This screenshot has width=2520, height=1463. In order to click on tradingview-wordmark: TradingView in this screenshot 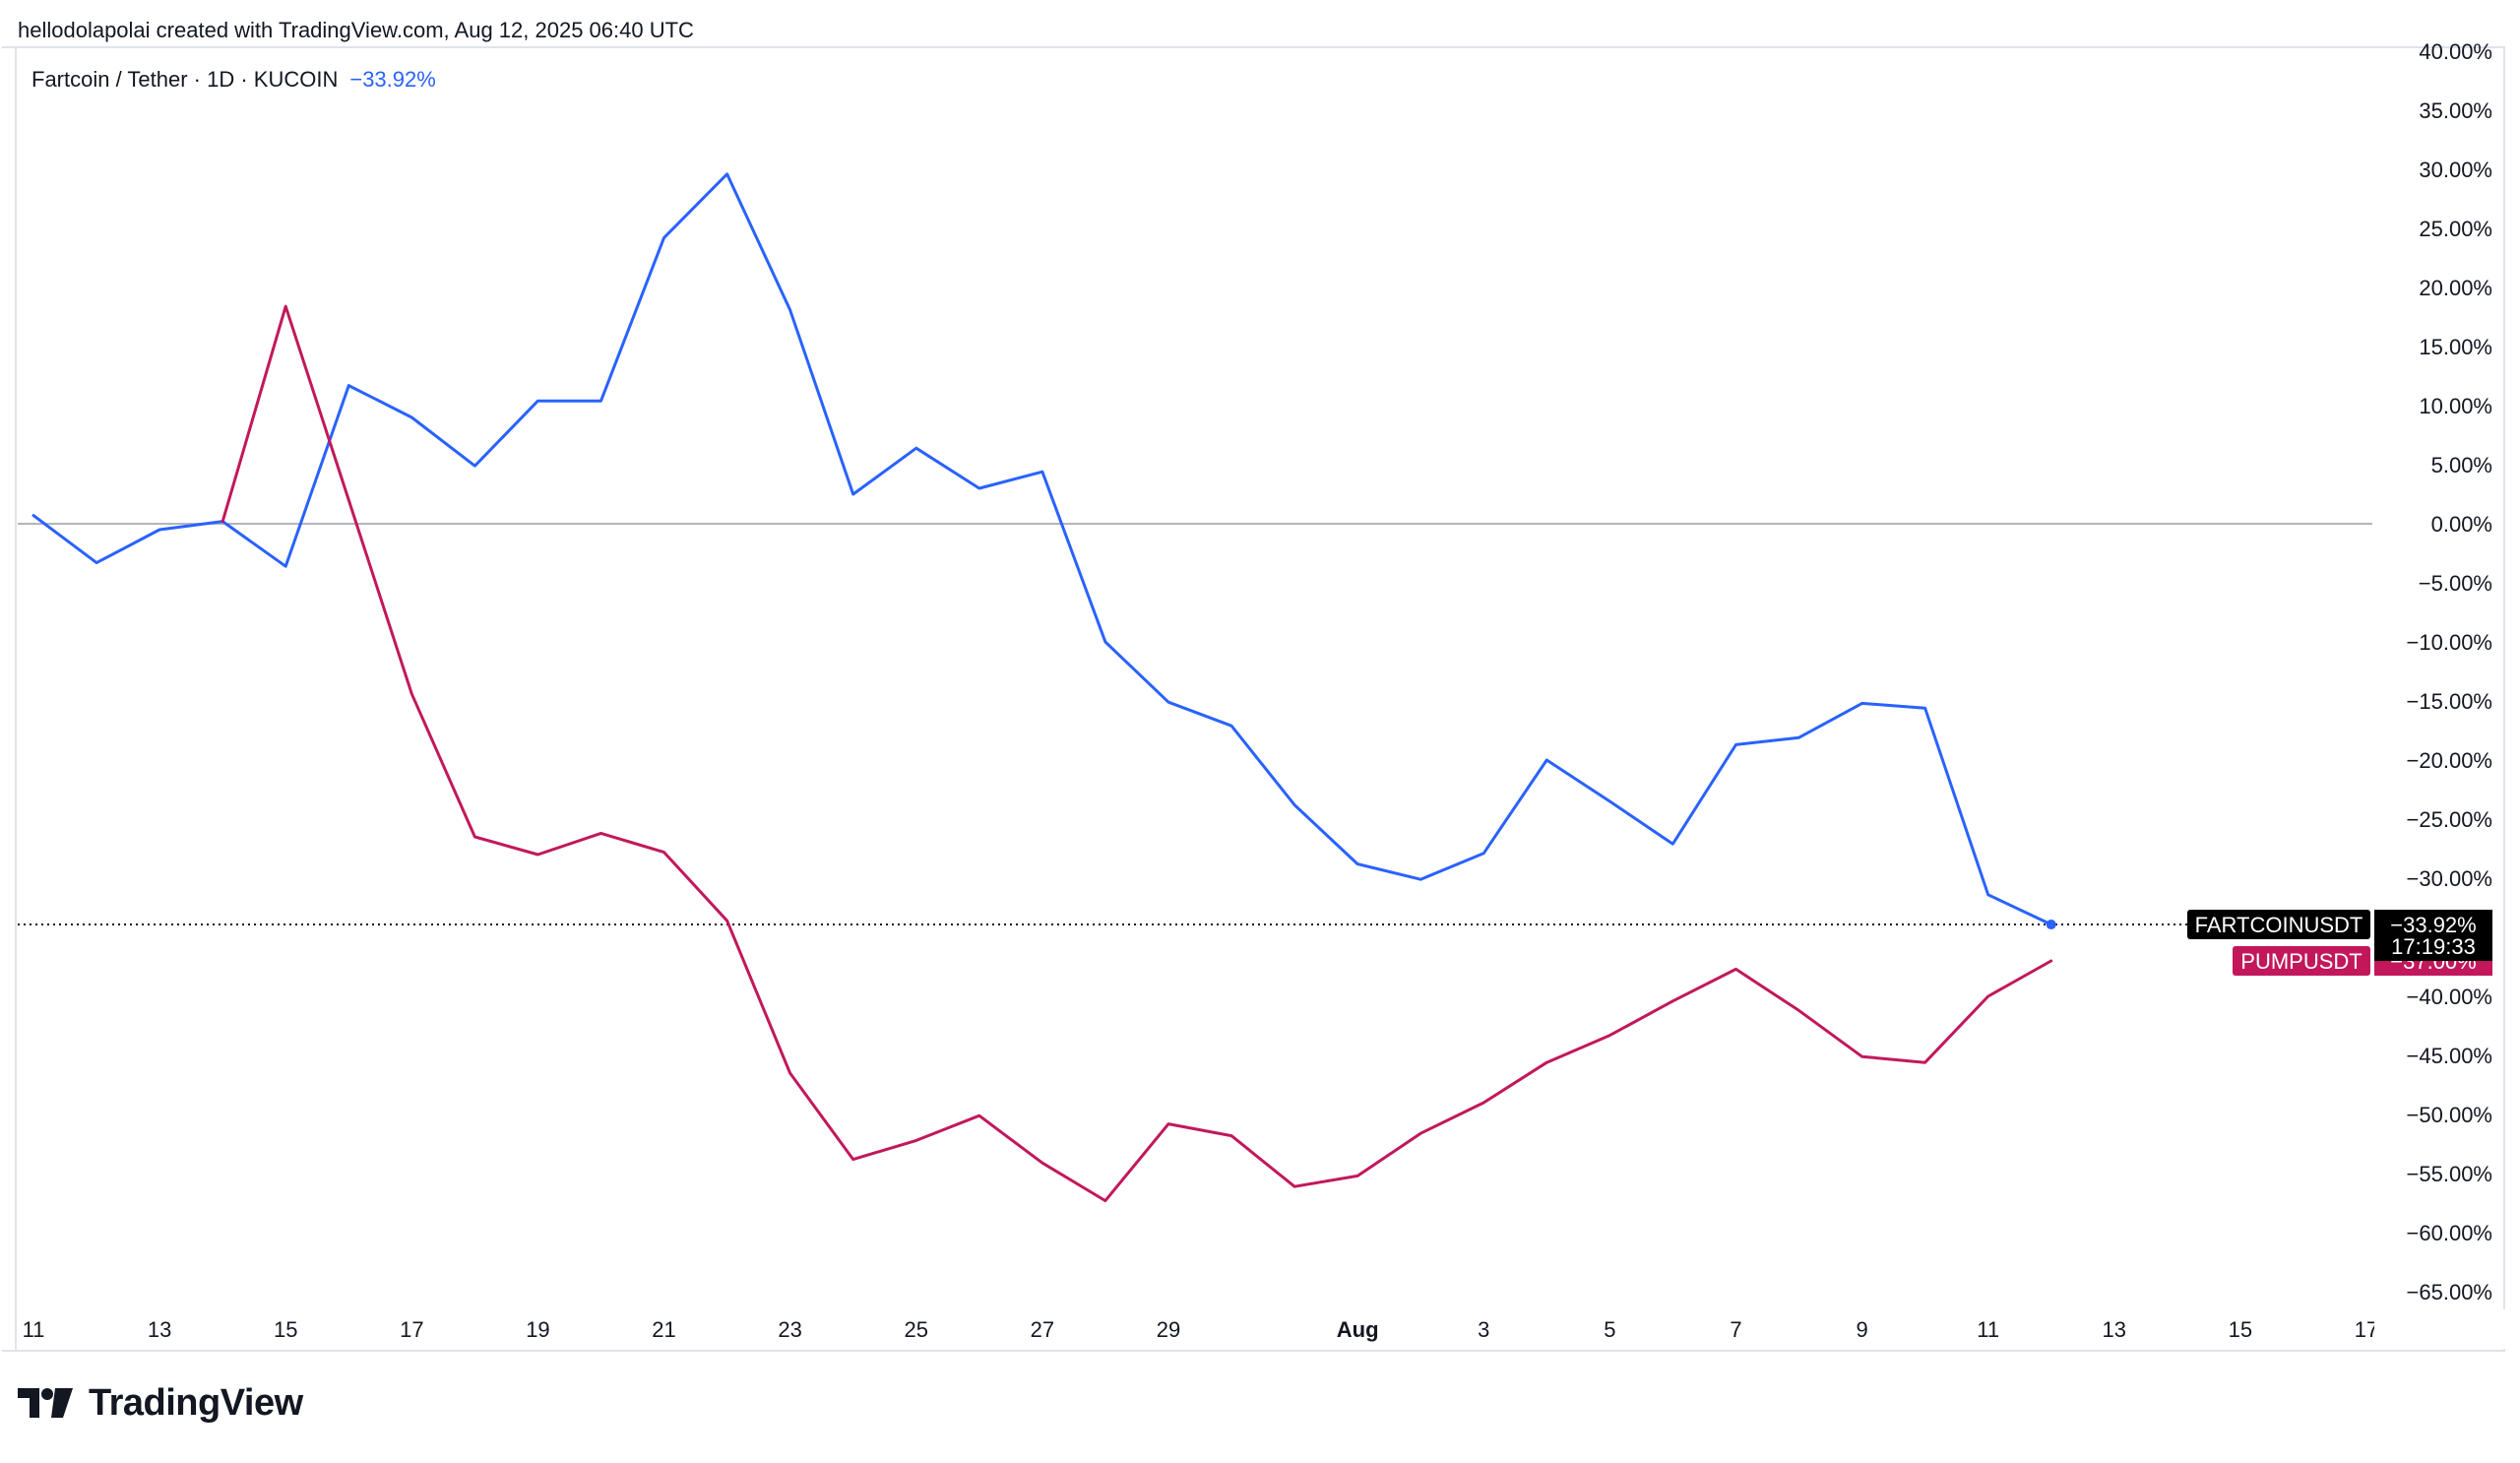, I will do `click(196, 1403)`.